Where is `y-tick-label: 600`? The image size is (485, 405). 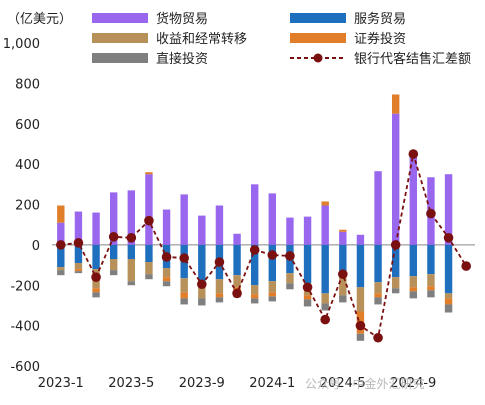
y-tick-label: 600 is located at coordinates (27, 125).